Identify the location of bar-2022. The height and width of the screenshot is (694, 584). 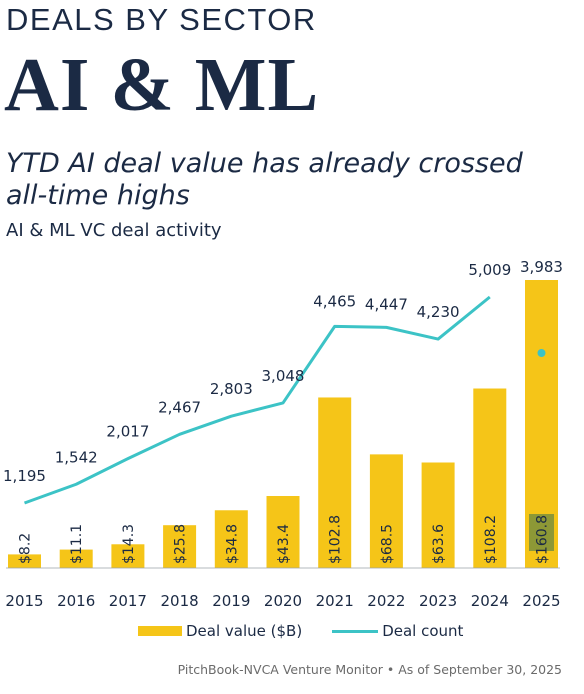
(386, 511).